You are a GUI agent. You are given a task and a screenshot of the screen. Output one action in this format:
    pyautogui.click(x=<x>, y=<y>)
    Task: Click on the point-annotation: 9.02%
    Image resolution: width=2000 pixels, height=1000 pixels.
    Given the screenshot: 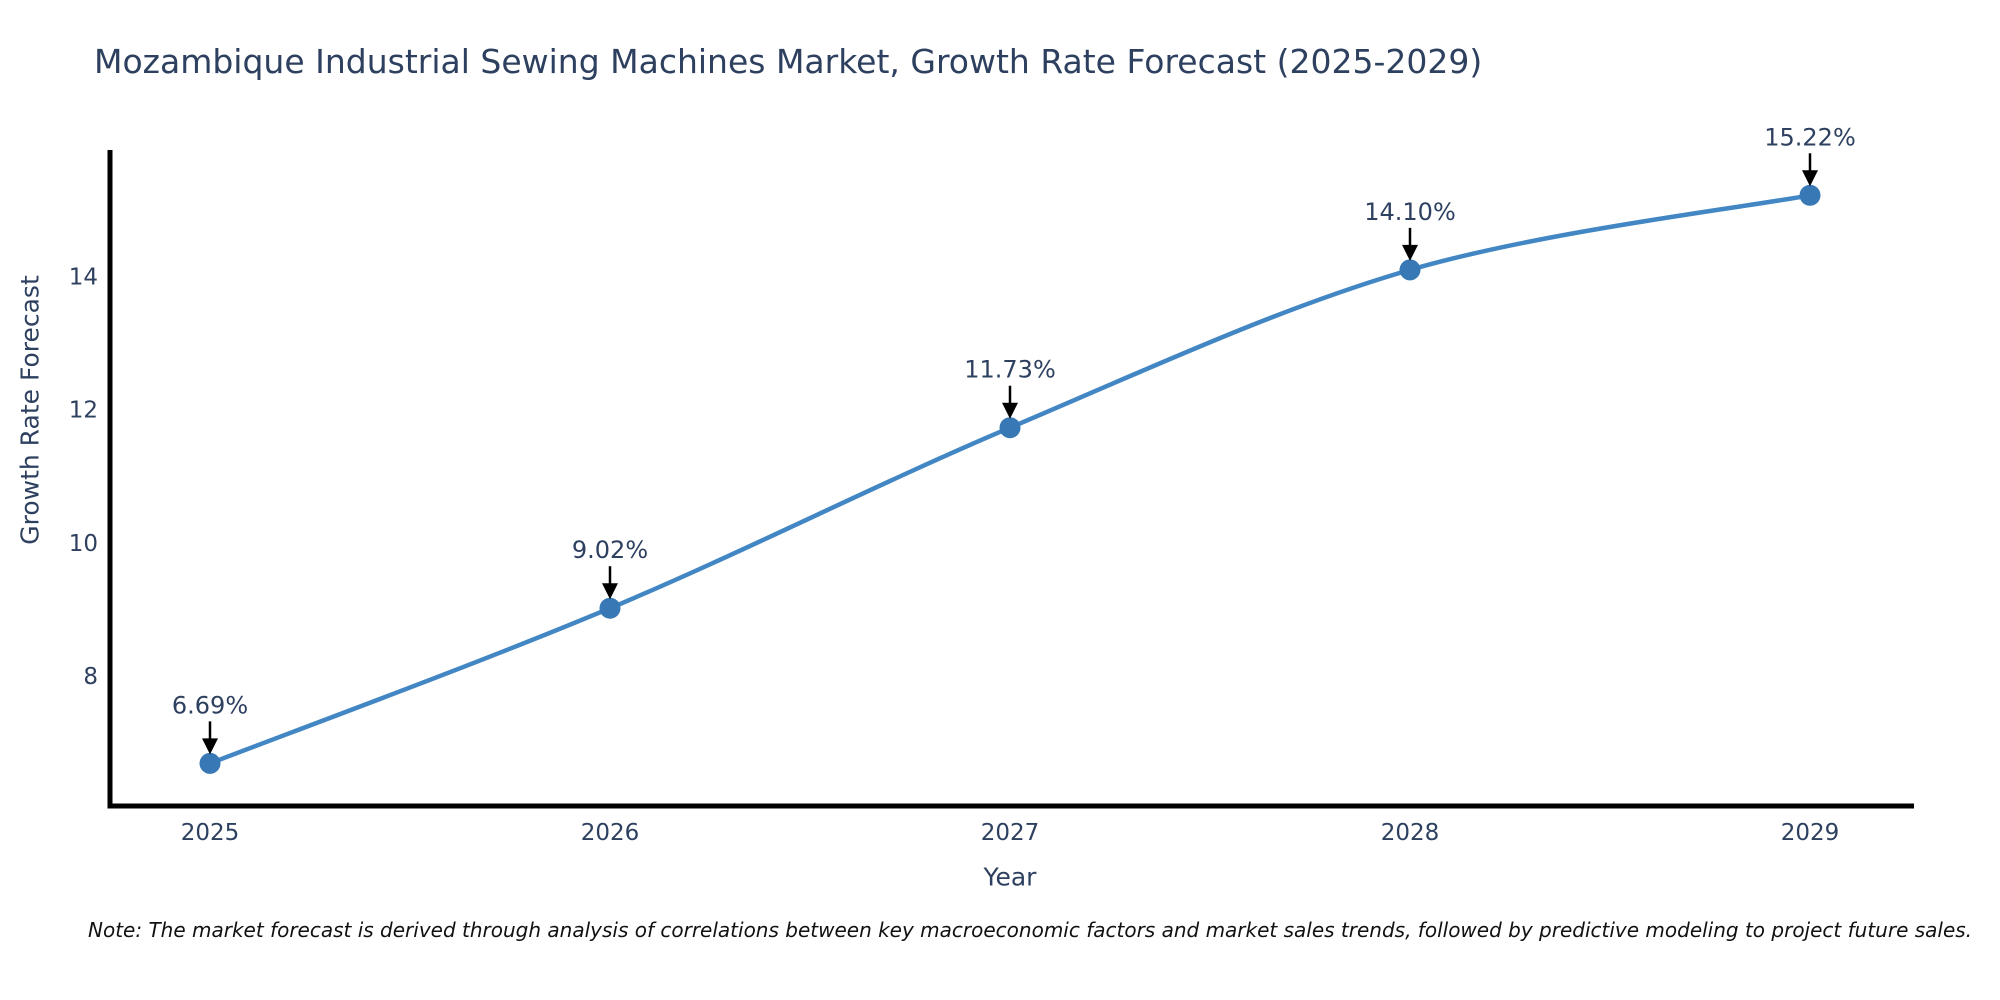 What is the action you would take?
    pyautogui.click(x=610, y=550)
    